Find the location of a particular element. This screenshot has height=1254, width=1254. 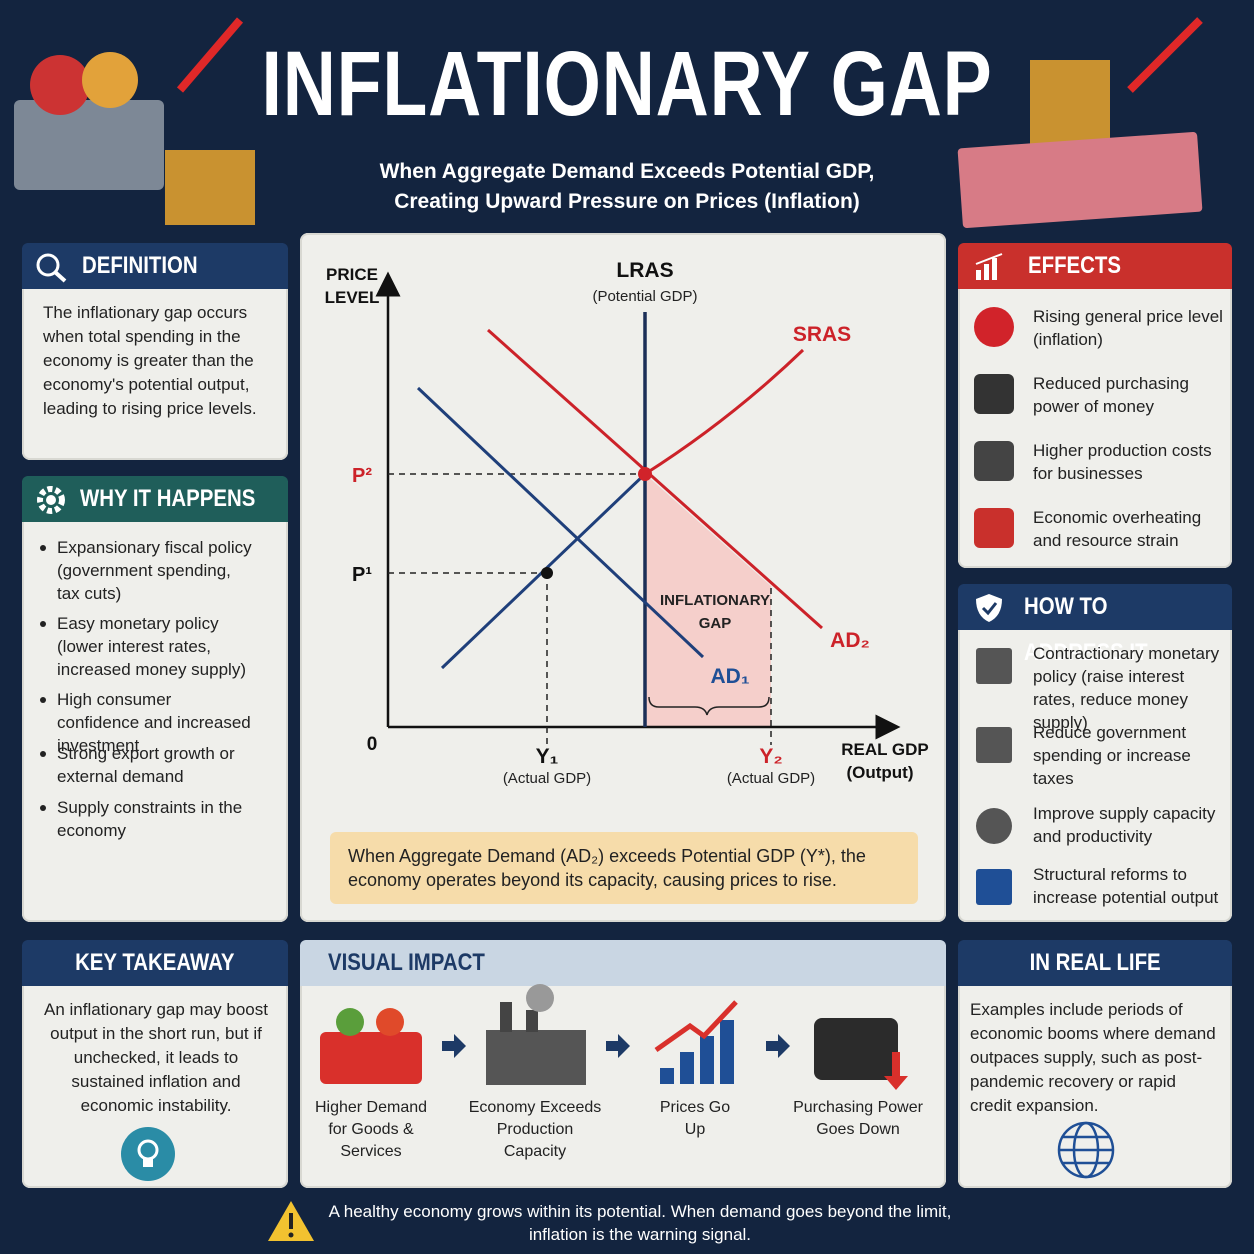

step-label: Economy Exceeds Production Capacity is located at coordinates (535, 1129).